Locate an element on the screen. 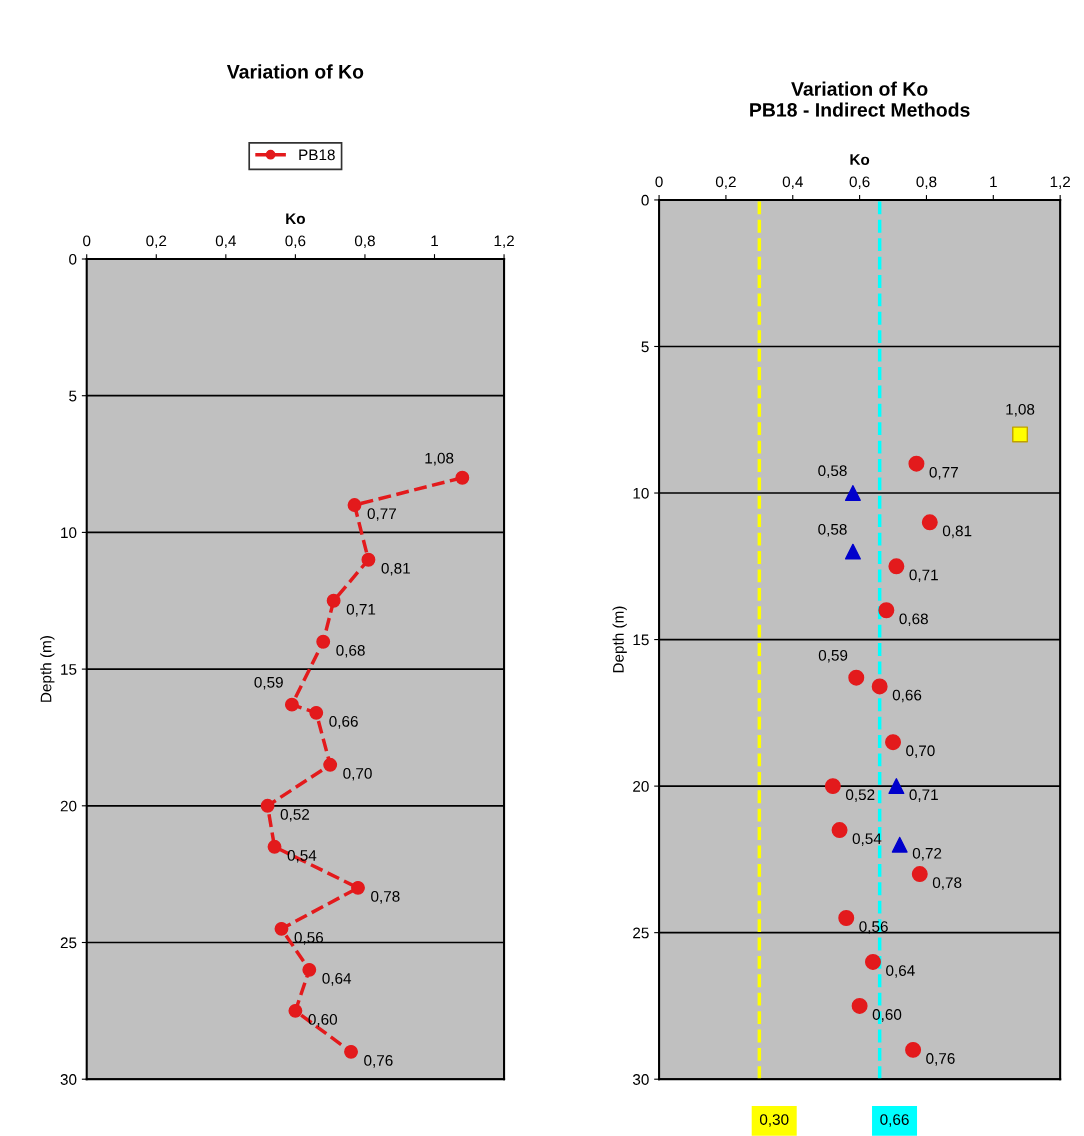 The width and height of the screenshot is (1084, 1136). data-label: 0,60 is located at coordinates (323, 1020).